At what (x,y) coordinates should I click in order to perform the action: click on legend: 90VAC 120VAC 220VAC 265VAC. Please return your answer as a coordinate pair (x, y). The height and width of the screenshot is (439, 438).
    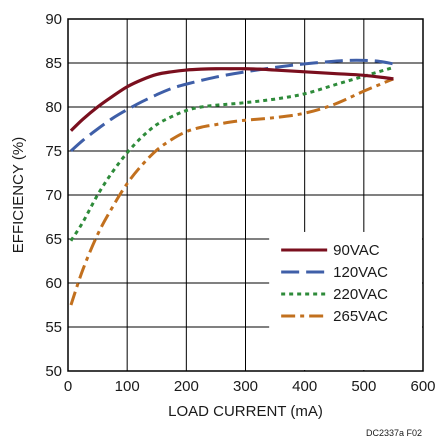
    Looking at the image, I should click on (345, 300).